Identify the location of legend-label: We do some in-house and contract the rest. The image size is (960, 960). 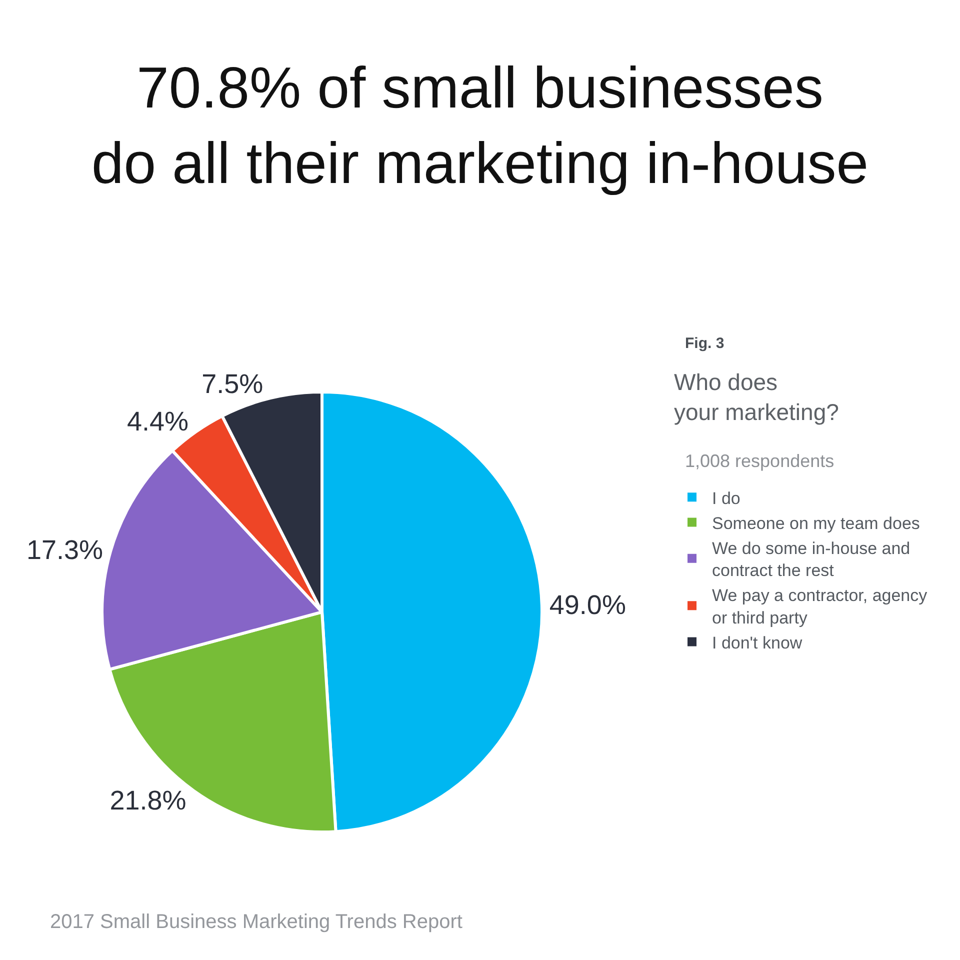
(811, 559).